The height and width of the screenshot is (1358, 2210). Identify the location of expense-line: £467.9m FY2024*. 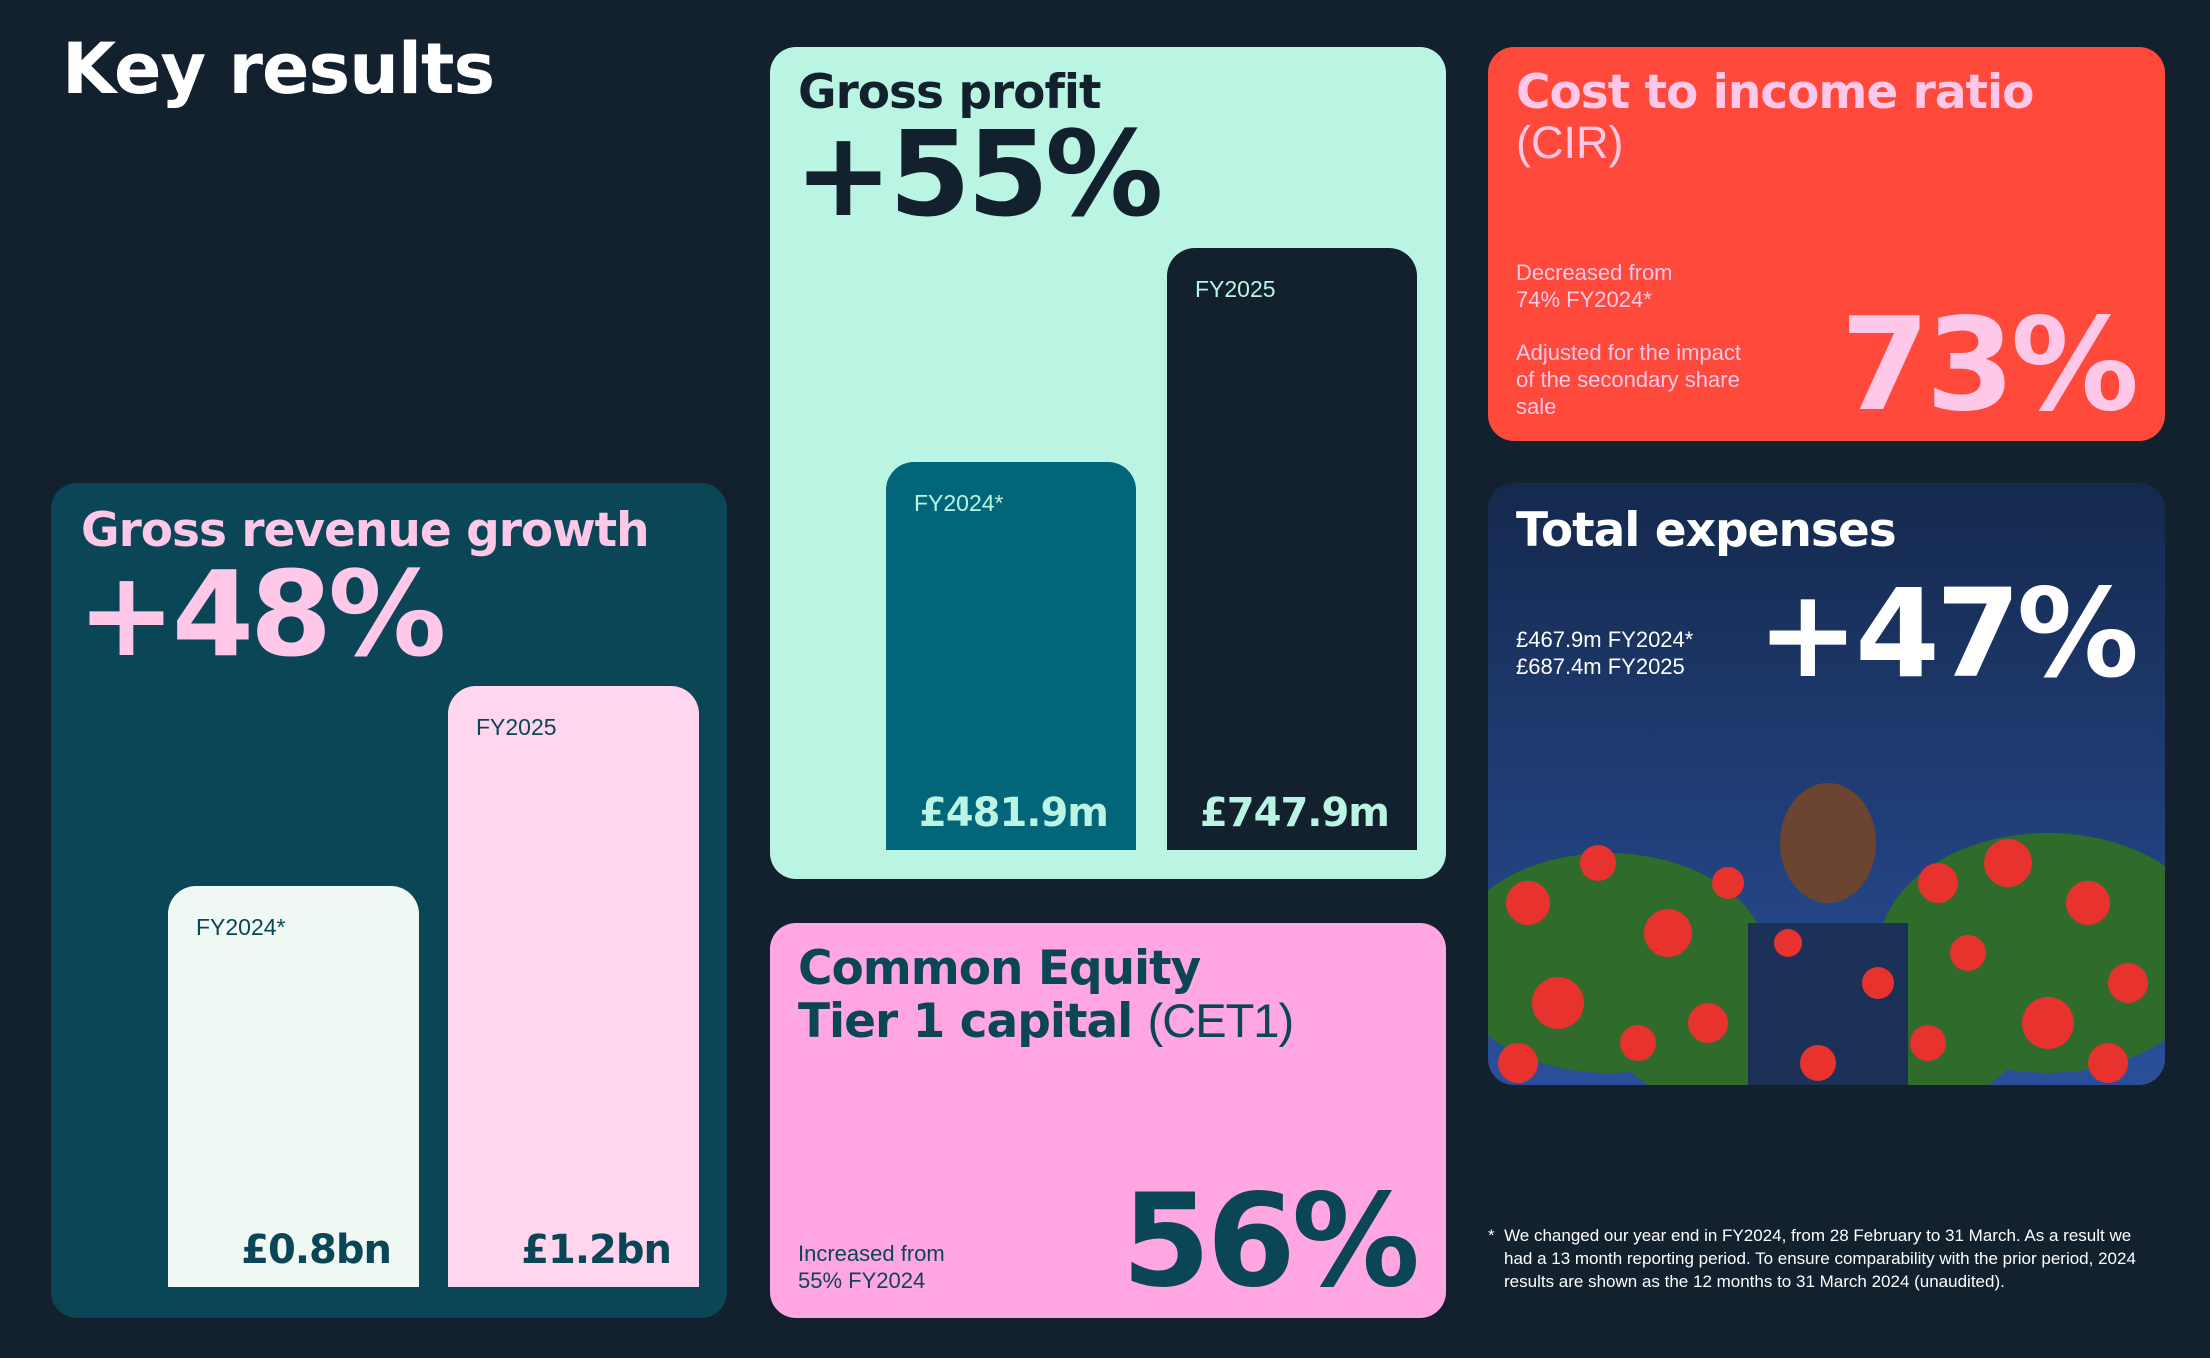
(1605, 639).